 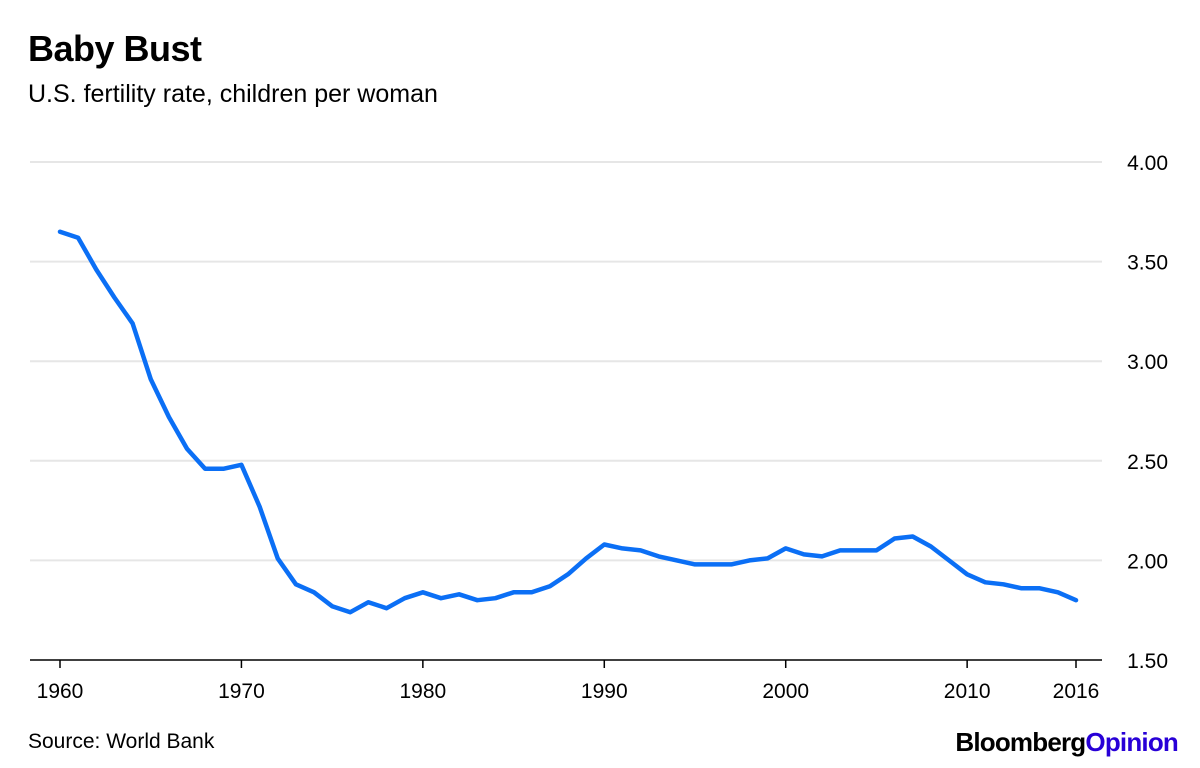 What do you see at coordinates (422, 691) in the screenshot?
I see `x-tick-label: 1980` at bounding box center [422, 691].